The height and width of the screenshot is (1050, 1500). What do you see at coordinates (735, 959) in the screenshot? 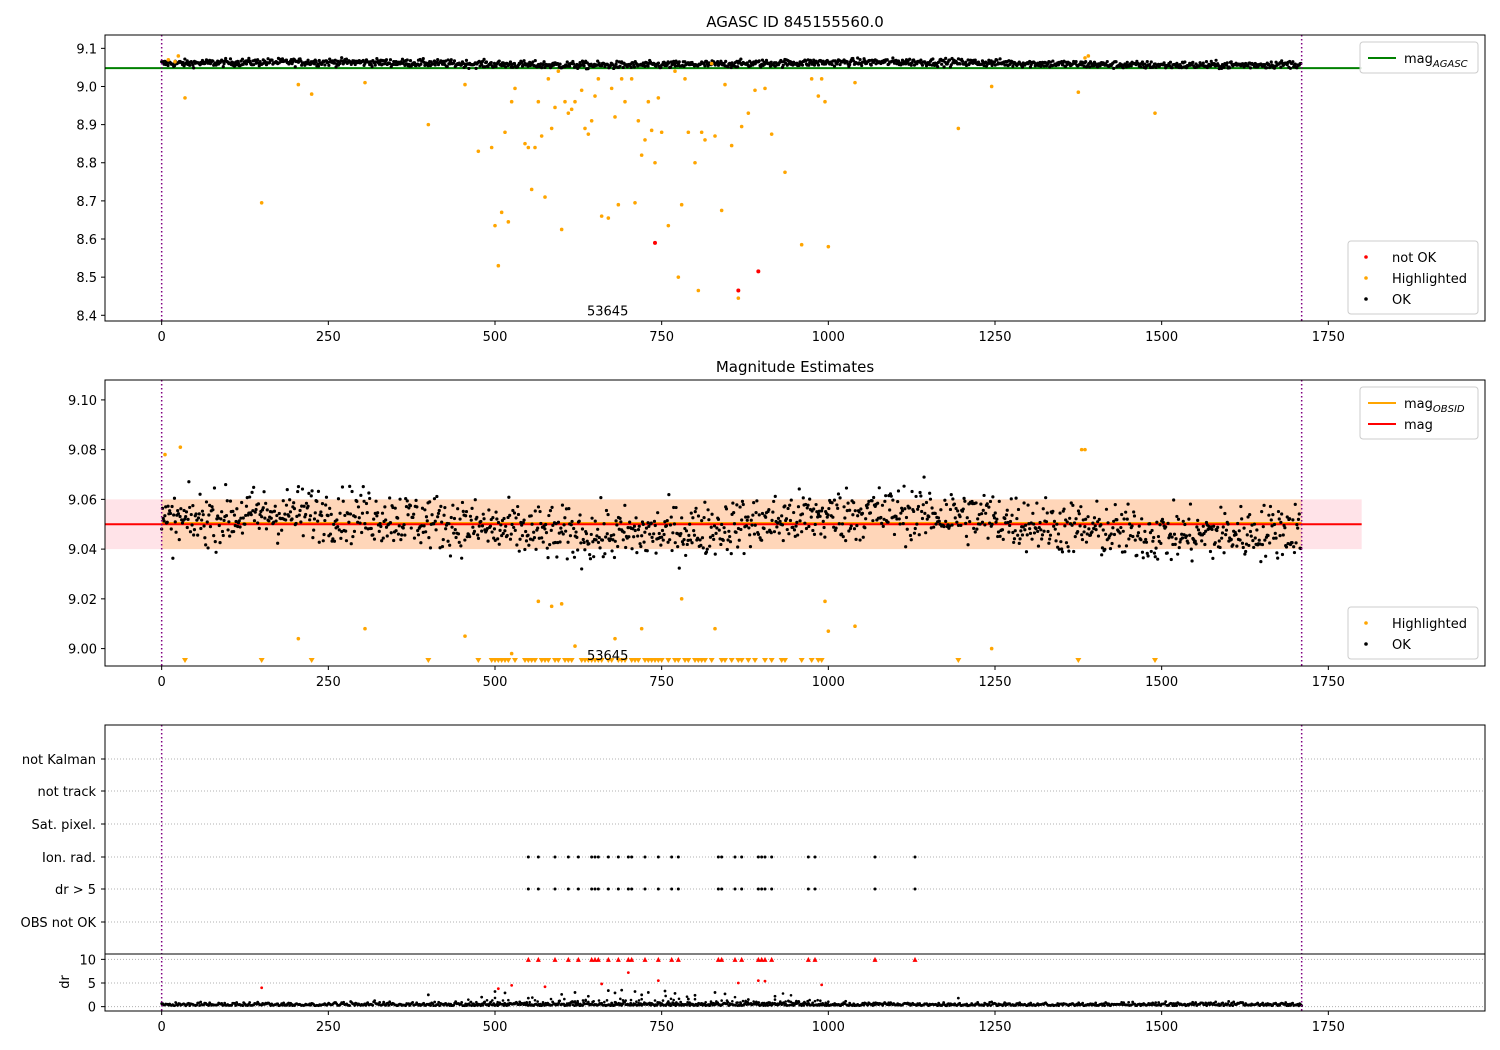
I see `dr-capped-marker` at bounding box center [735, 959].